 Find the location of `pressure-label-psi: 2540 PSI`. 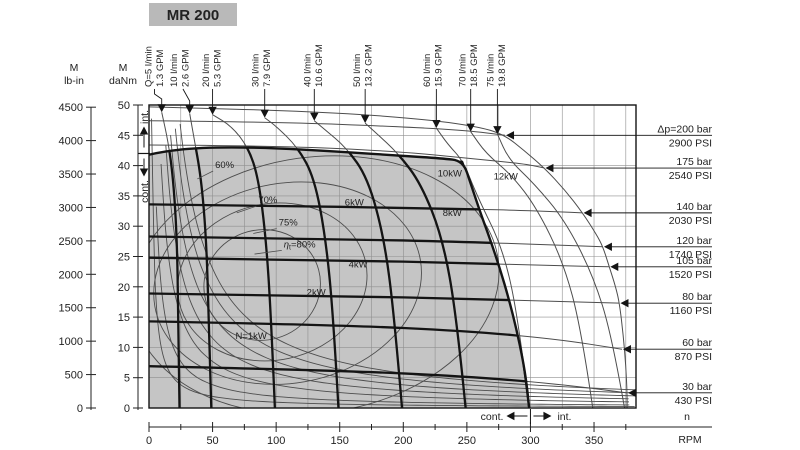

pressure-label-psi: 2540 PSI is located at coordinates (690, 176).